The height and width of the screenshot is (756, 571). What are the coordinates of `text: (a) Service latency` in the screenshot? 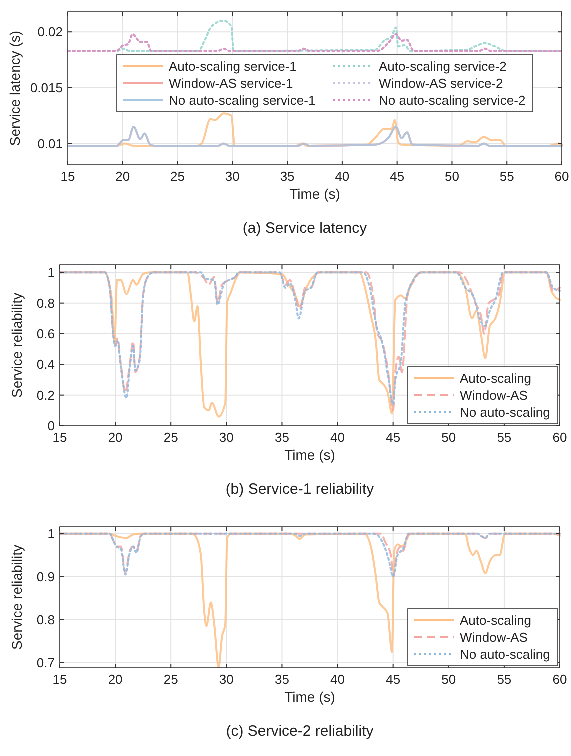 It's located at (305, 228).